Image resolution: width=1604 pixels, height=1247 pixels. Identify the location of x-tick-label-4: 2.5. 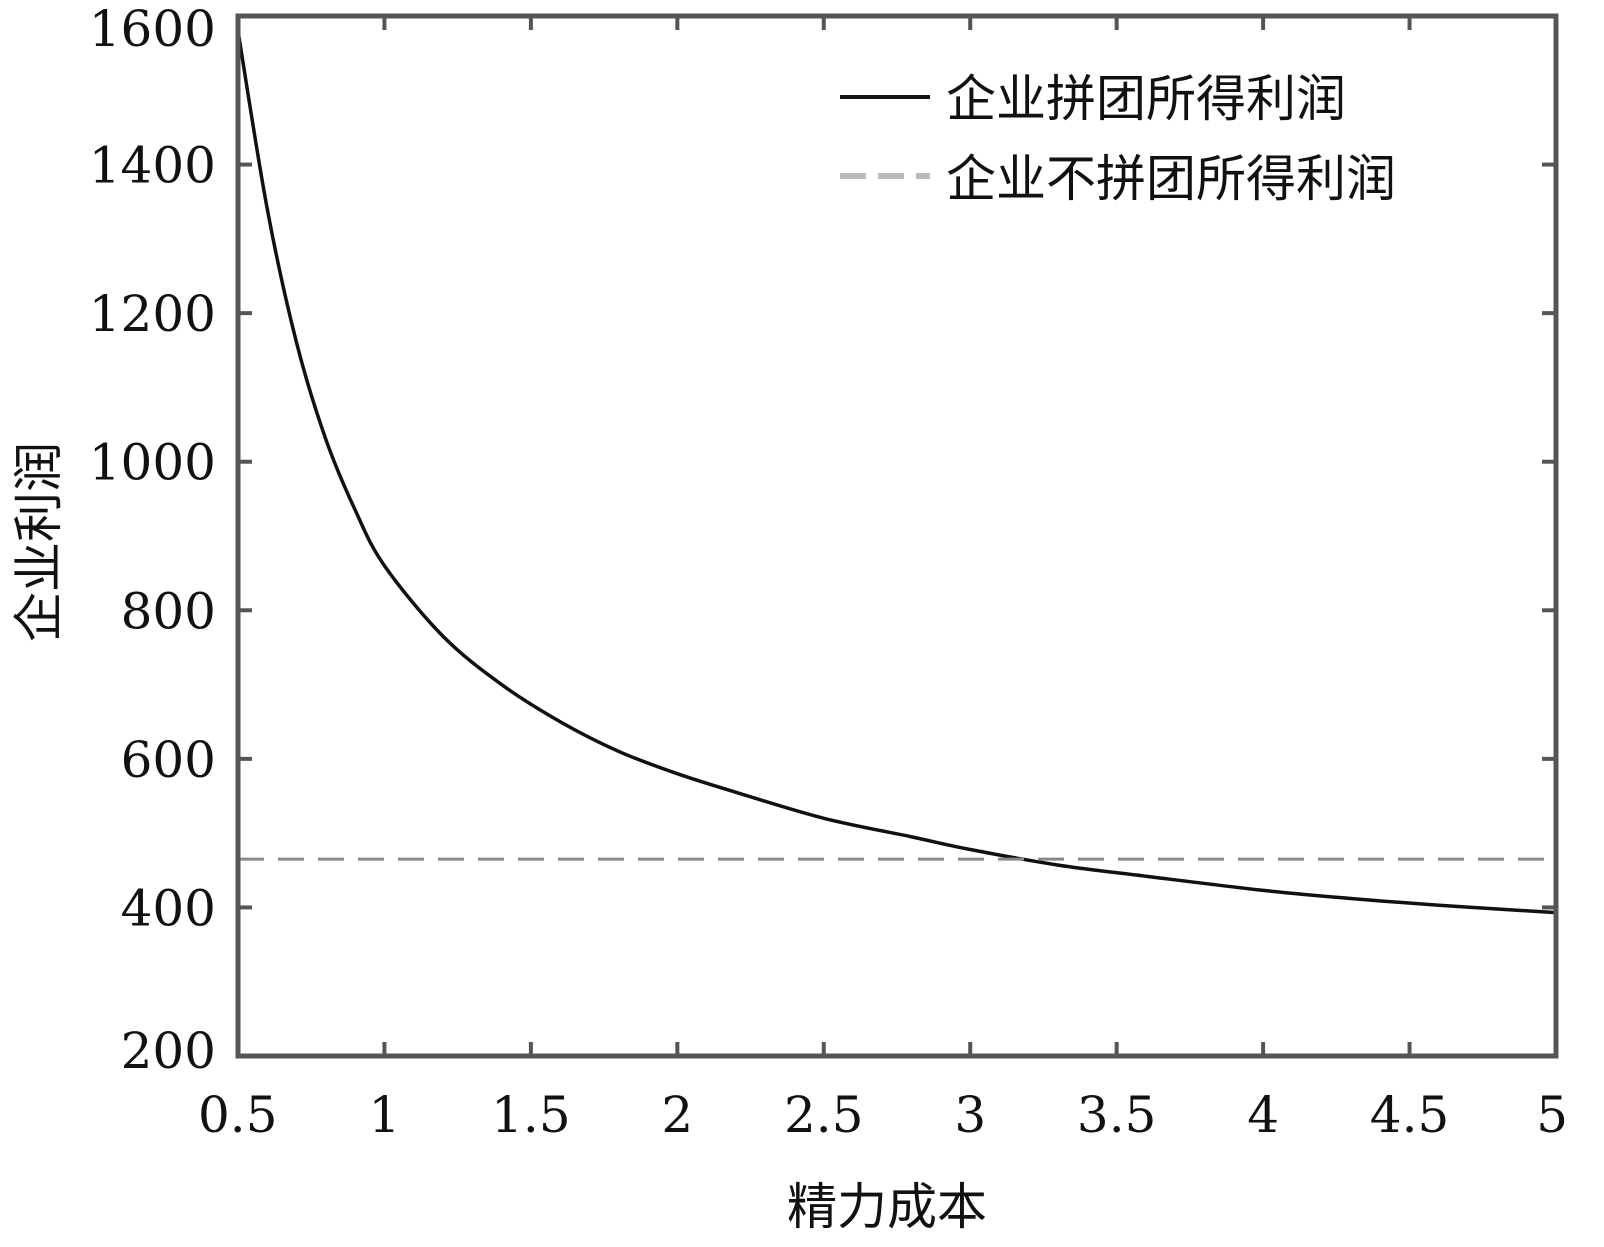
(824, 1115).